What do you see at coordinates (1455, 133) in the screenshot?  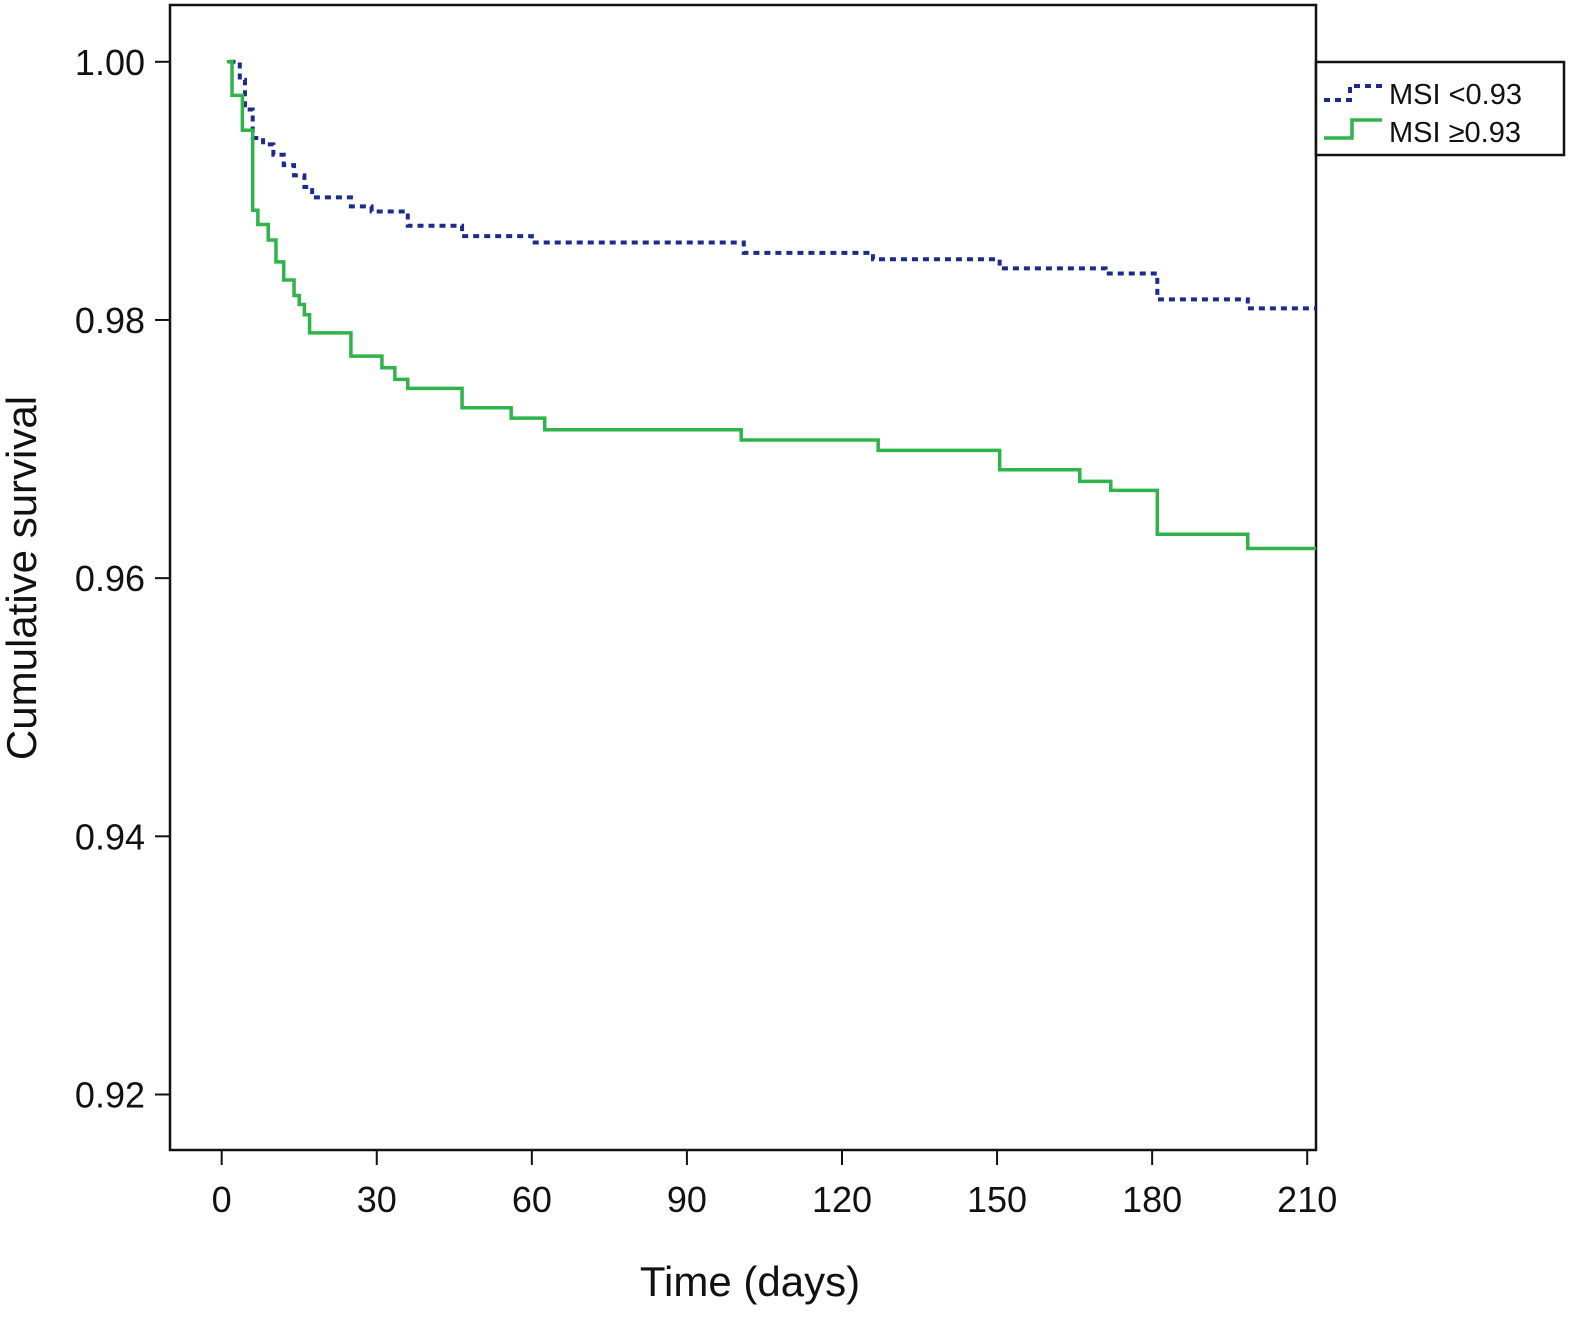 I see `legend-label-msi-high: MSI ≥0.93` at bounding box center [1455, 133].